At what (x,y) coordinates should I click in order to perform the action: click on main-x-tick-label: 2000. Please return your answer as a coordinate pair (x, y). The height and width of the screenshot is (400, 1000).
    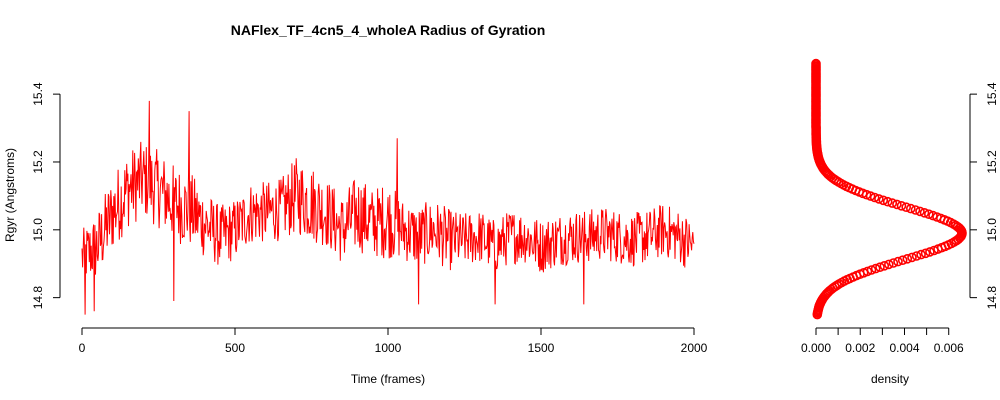
    Looking at the image, I should click on (694, 348).